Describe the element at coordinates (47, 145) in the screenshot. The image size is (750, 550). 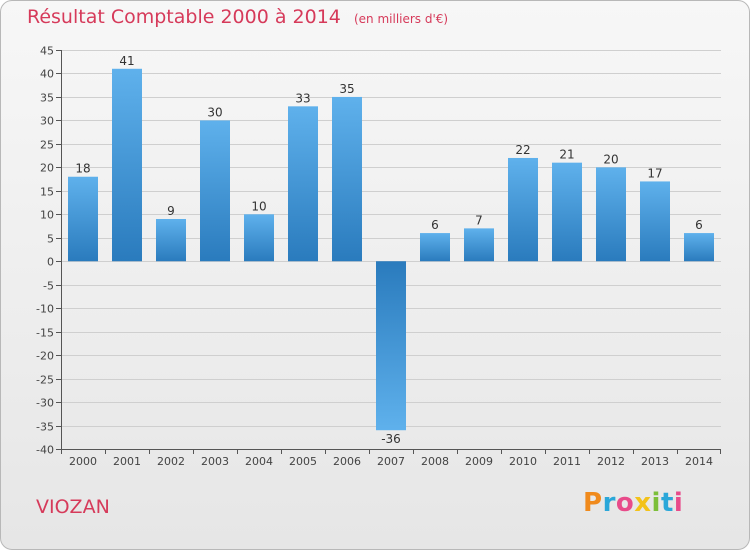
I see `y-tick-label: 25` at that location.